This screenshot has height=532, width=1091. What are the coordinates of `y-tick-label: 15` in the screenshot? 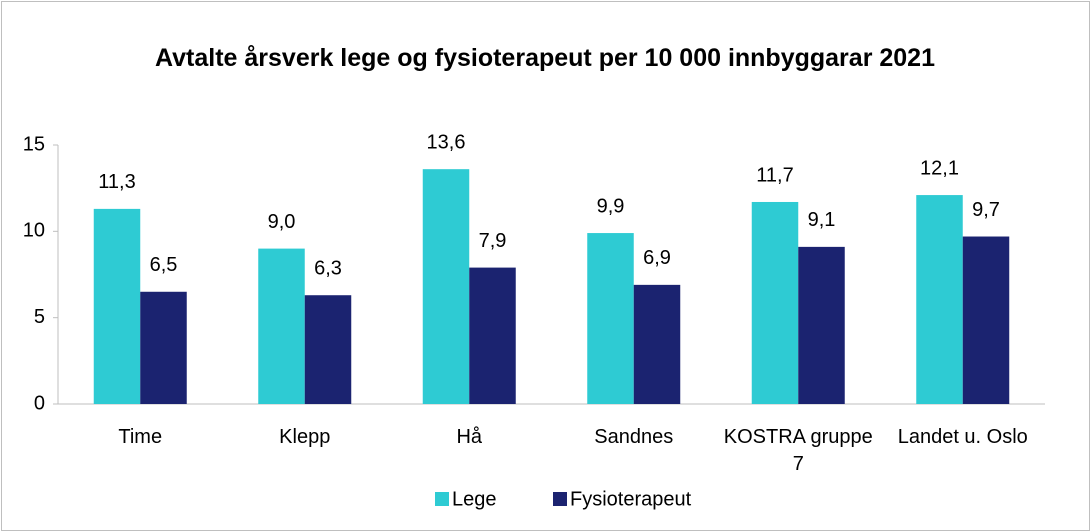 It's located at (34, 144).